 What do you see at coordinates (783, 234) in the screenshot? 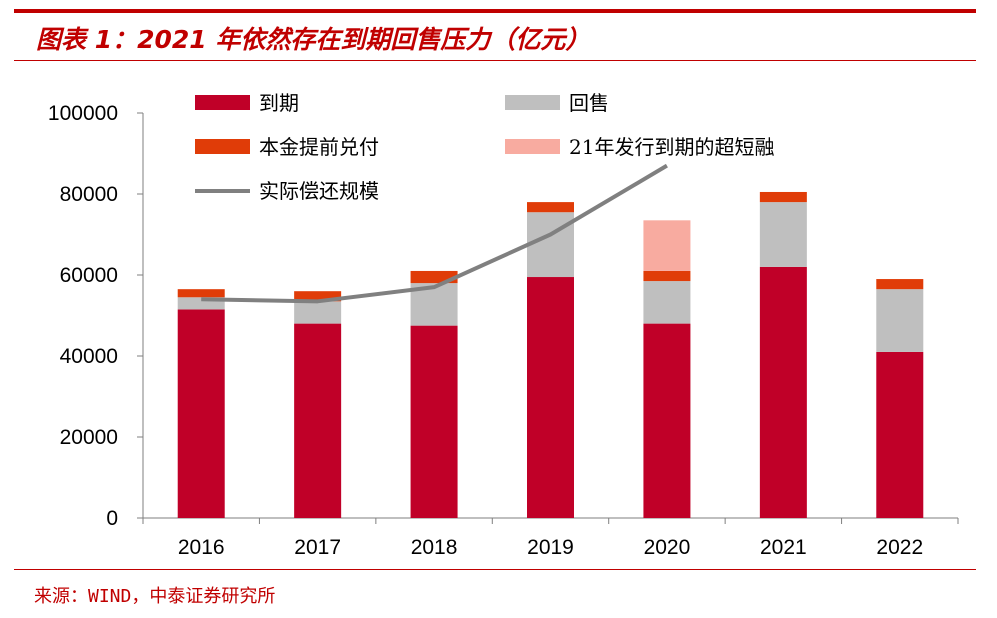
I see `bar-2021-回售` at bounding box center [783, 234].